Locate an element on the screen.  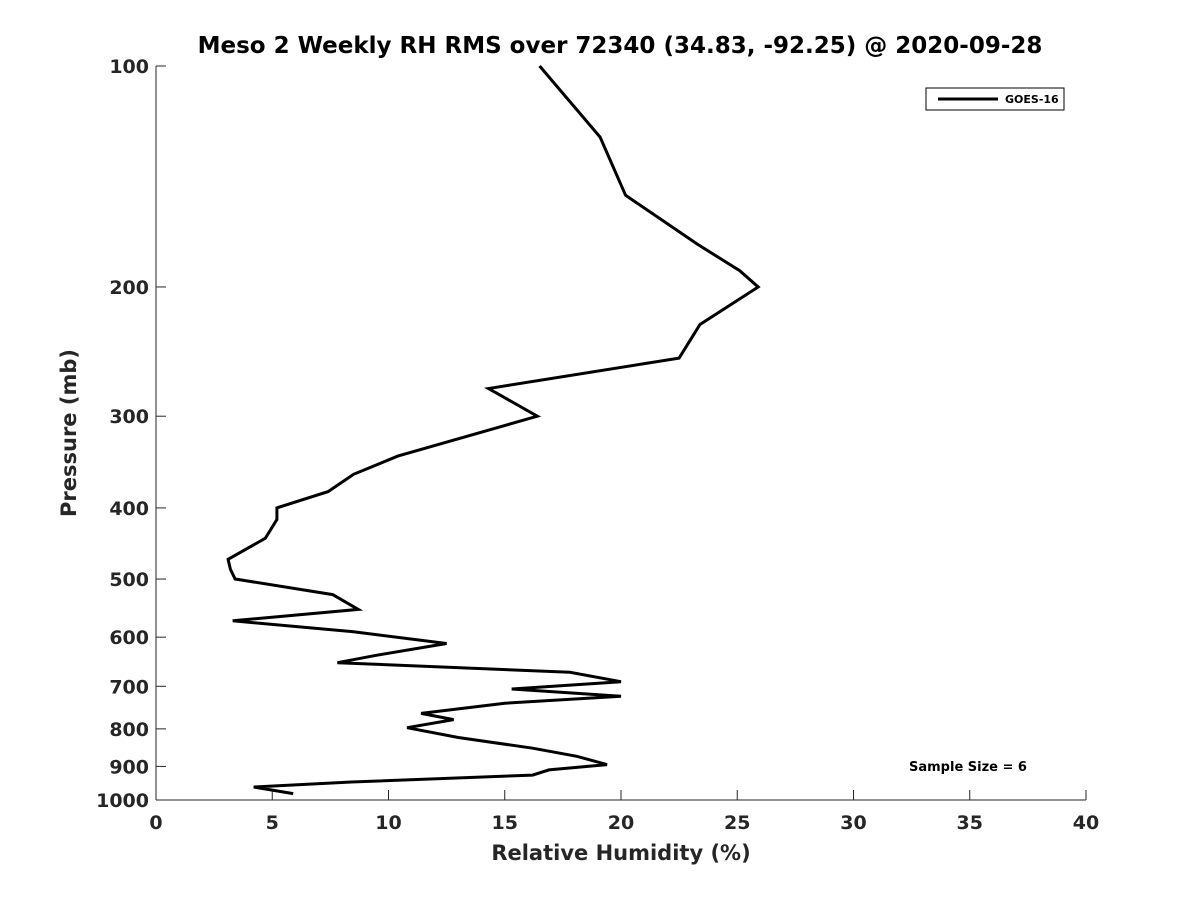
y-tick-label: 700 is located at coordinates (129, 687).